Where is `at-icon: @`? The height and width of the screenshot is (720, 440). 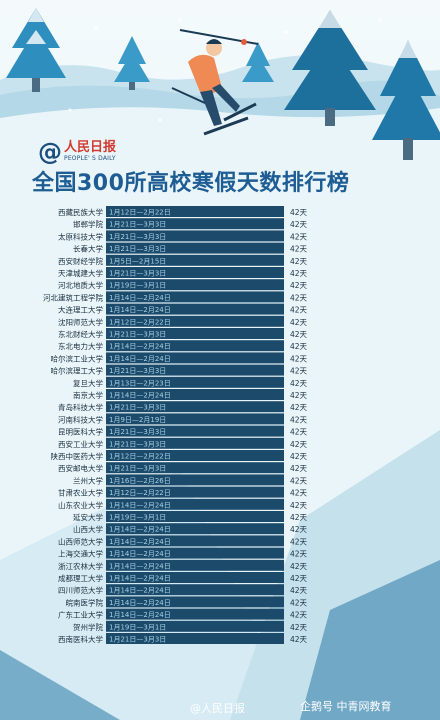
at-icon: @ is located at coordinates (50, 152).